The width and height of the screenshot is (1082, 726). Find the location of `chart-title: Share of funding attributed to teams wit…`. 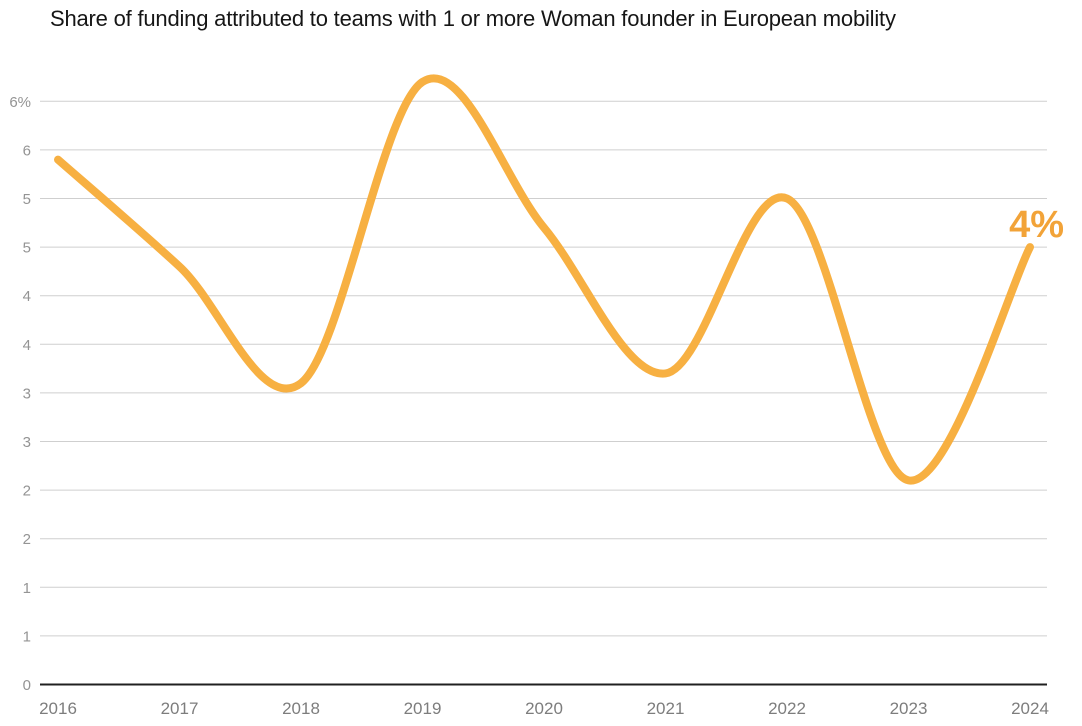

chart-title: Share of funding attributed to teams wit… is located at coordinates (473, 18).